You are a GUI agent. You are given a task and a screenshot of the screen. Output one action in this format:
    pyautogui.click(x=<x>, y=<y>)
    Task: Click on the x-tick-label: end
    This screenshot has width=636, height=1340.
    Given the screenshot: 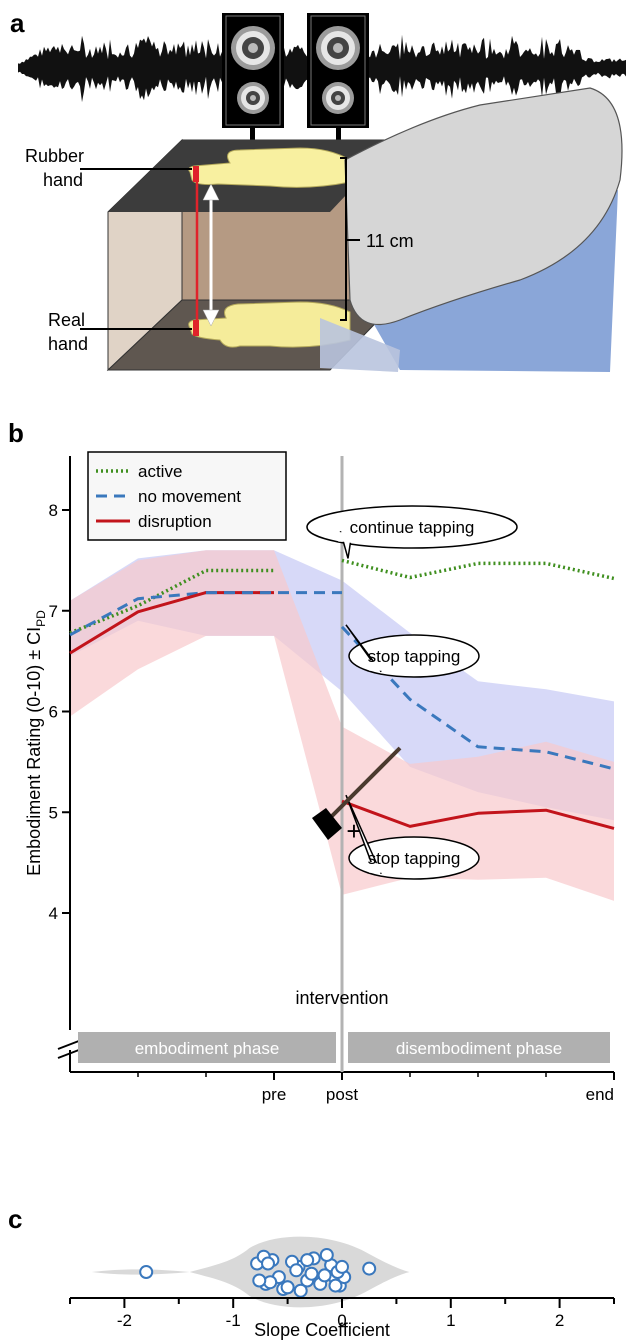 What is the action you would take?
    pyautogui.click(x=600, y=1094)
    